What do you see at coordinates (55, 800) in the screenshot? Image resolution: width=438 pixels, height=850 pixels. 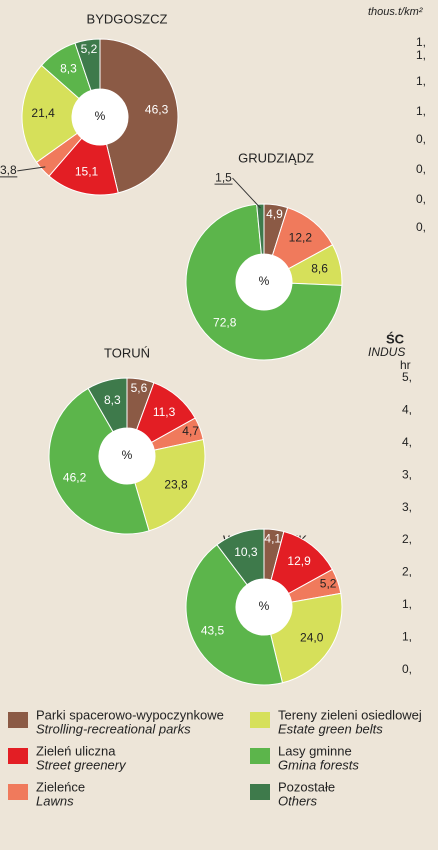 I see `legend-label-en: Lawns` at bounding box center [55, 800].